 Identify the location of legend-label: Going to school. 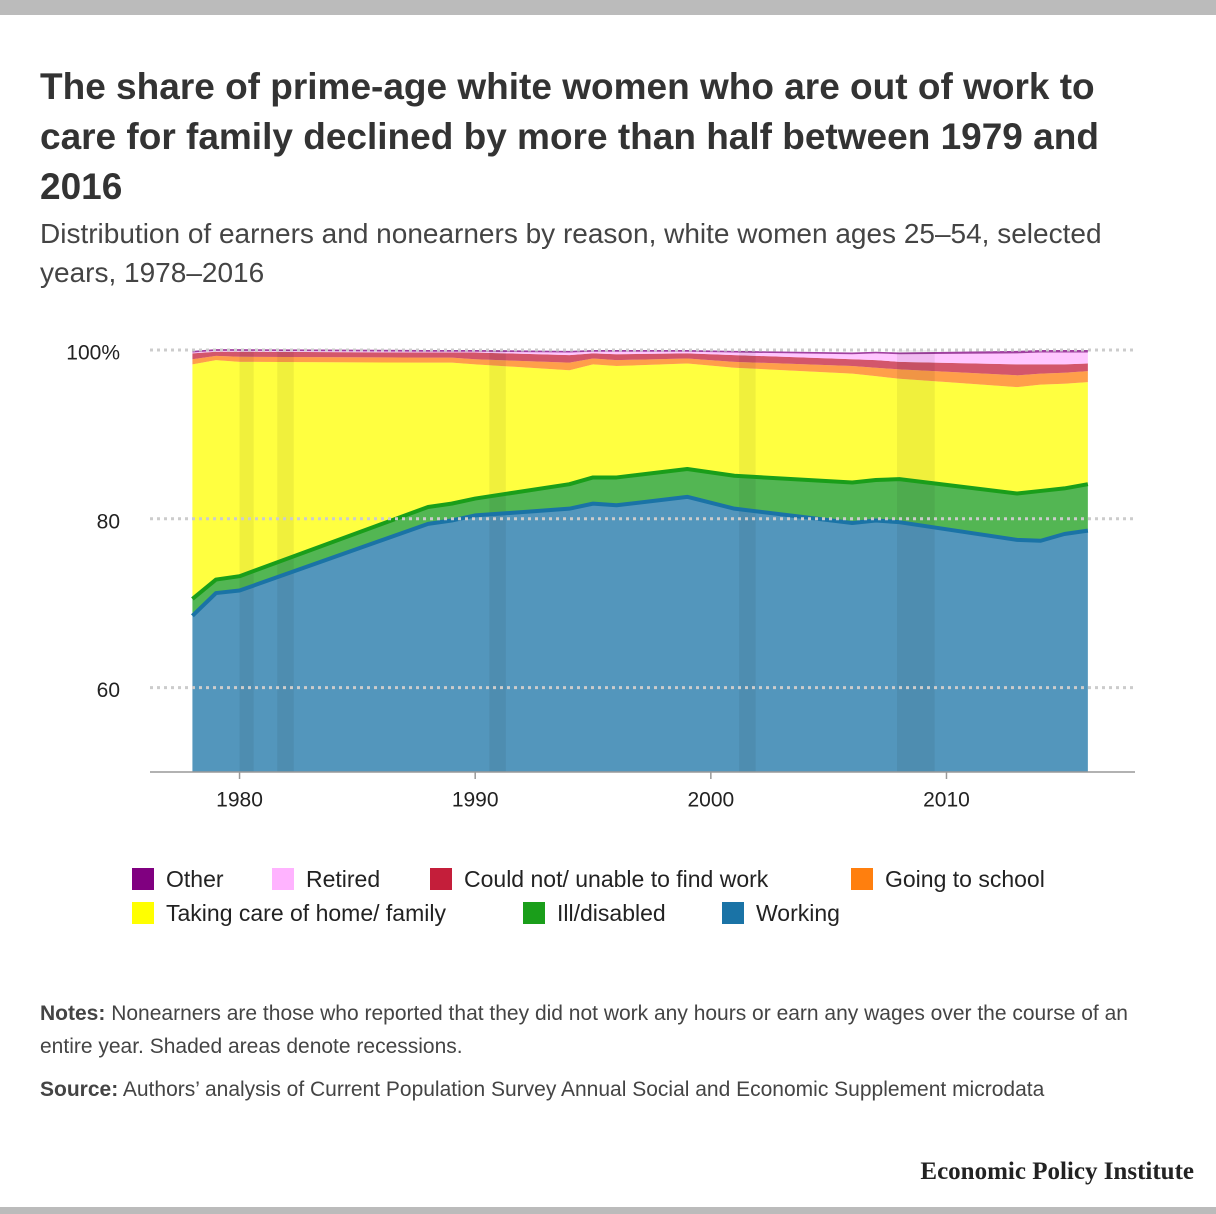
(965, 879).